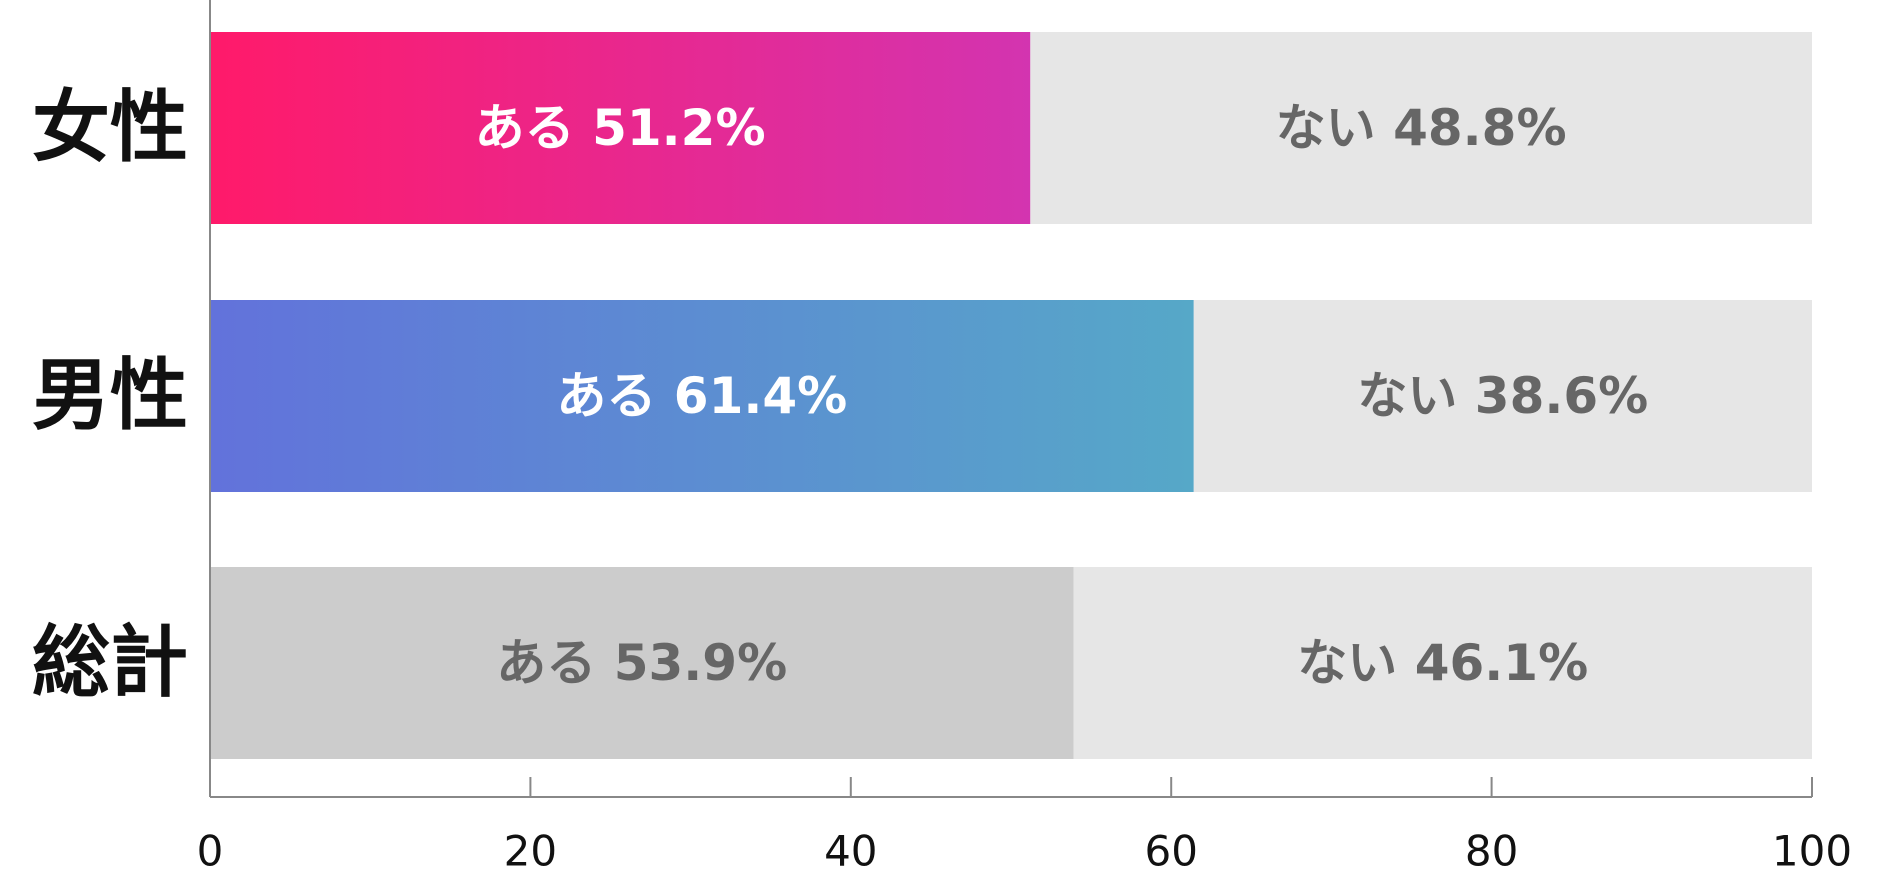 This screenshot has width=1888, height=893. I want to click on data-label-female-nai: ない 48.8%, so click(1421, 128).